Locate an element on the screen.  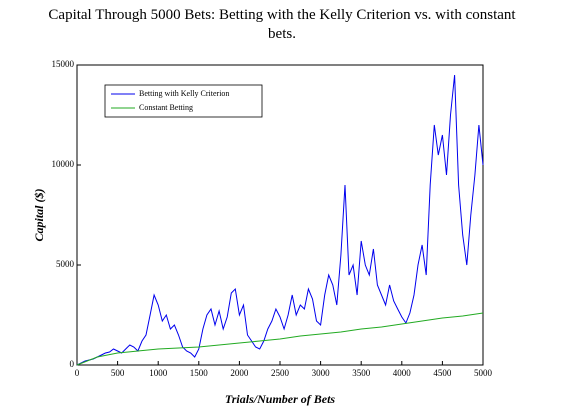
x-tick-label: 2000 is located at coordinates (239, 373).